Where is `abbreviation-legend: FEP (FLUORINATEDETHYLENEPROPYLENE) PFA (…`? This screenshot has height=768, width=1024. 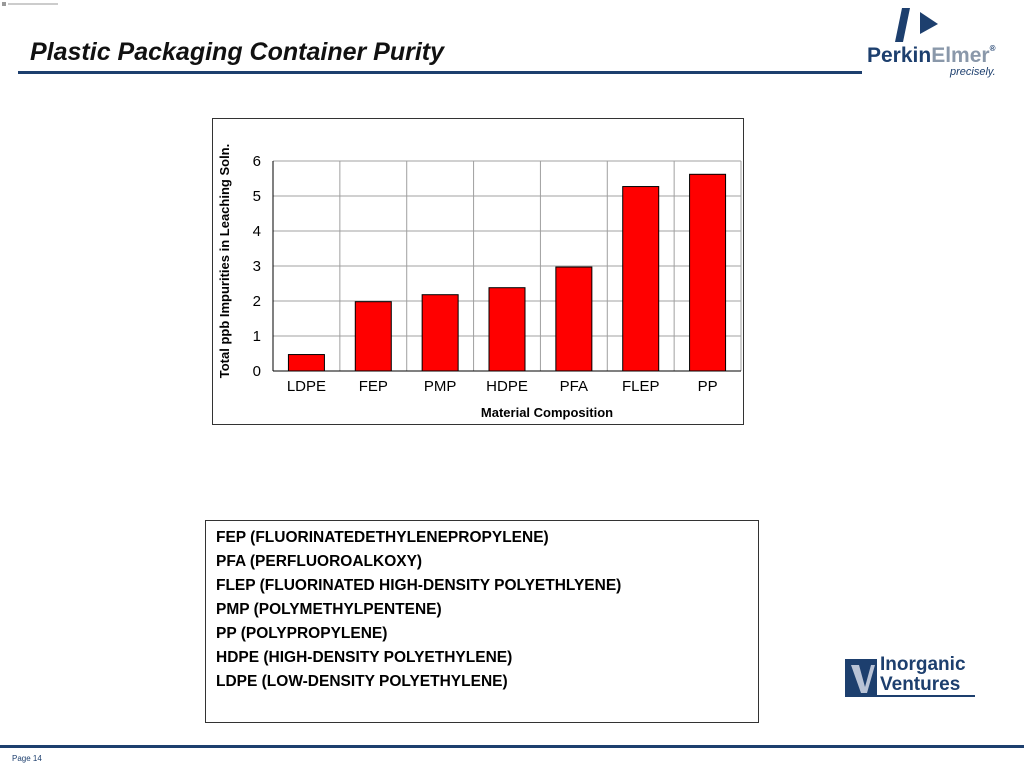
abbreviation-legend: FEP (FLUORINATEDETHYLENEPROPYLENE) PFA (… is located at coordinates (482, 621).